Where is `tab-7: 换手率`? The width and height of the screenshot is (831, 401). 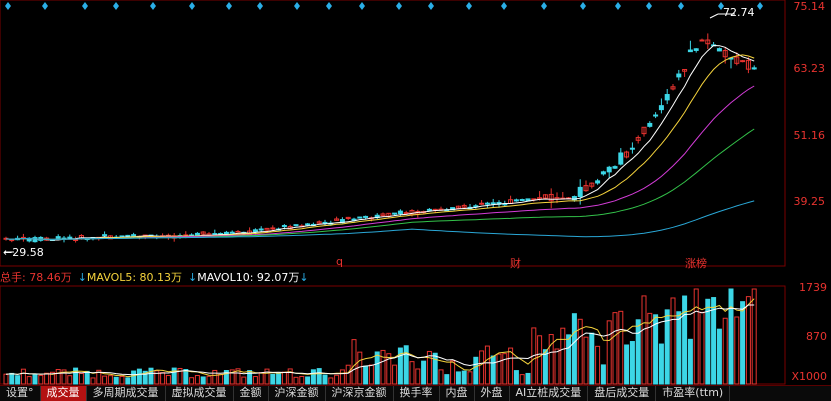 tab-7: 换手率 is located at coordinates (417, 393).